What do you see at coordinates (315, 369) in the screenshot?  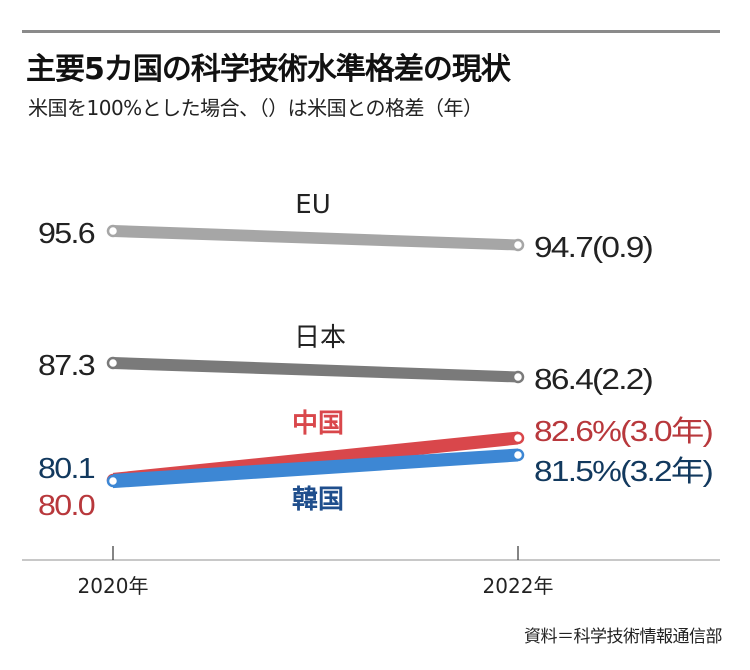 I see `series-line-japan` at bounding box center [315, 369].